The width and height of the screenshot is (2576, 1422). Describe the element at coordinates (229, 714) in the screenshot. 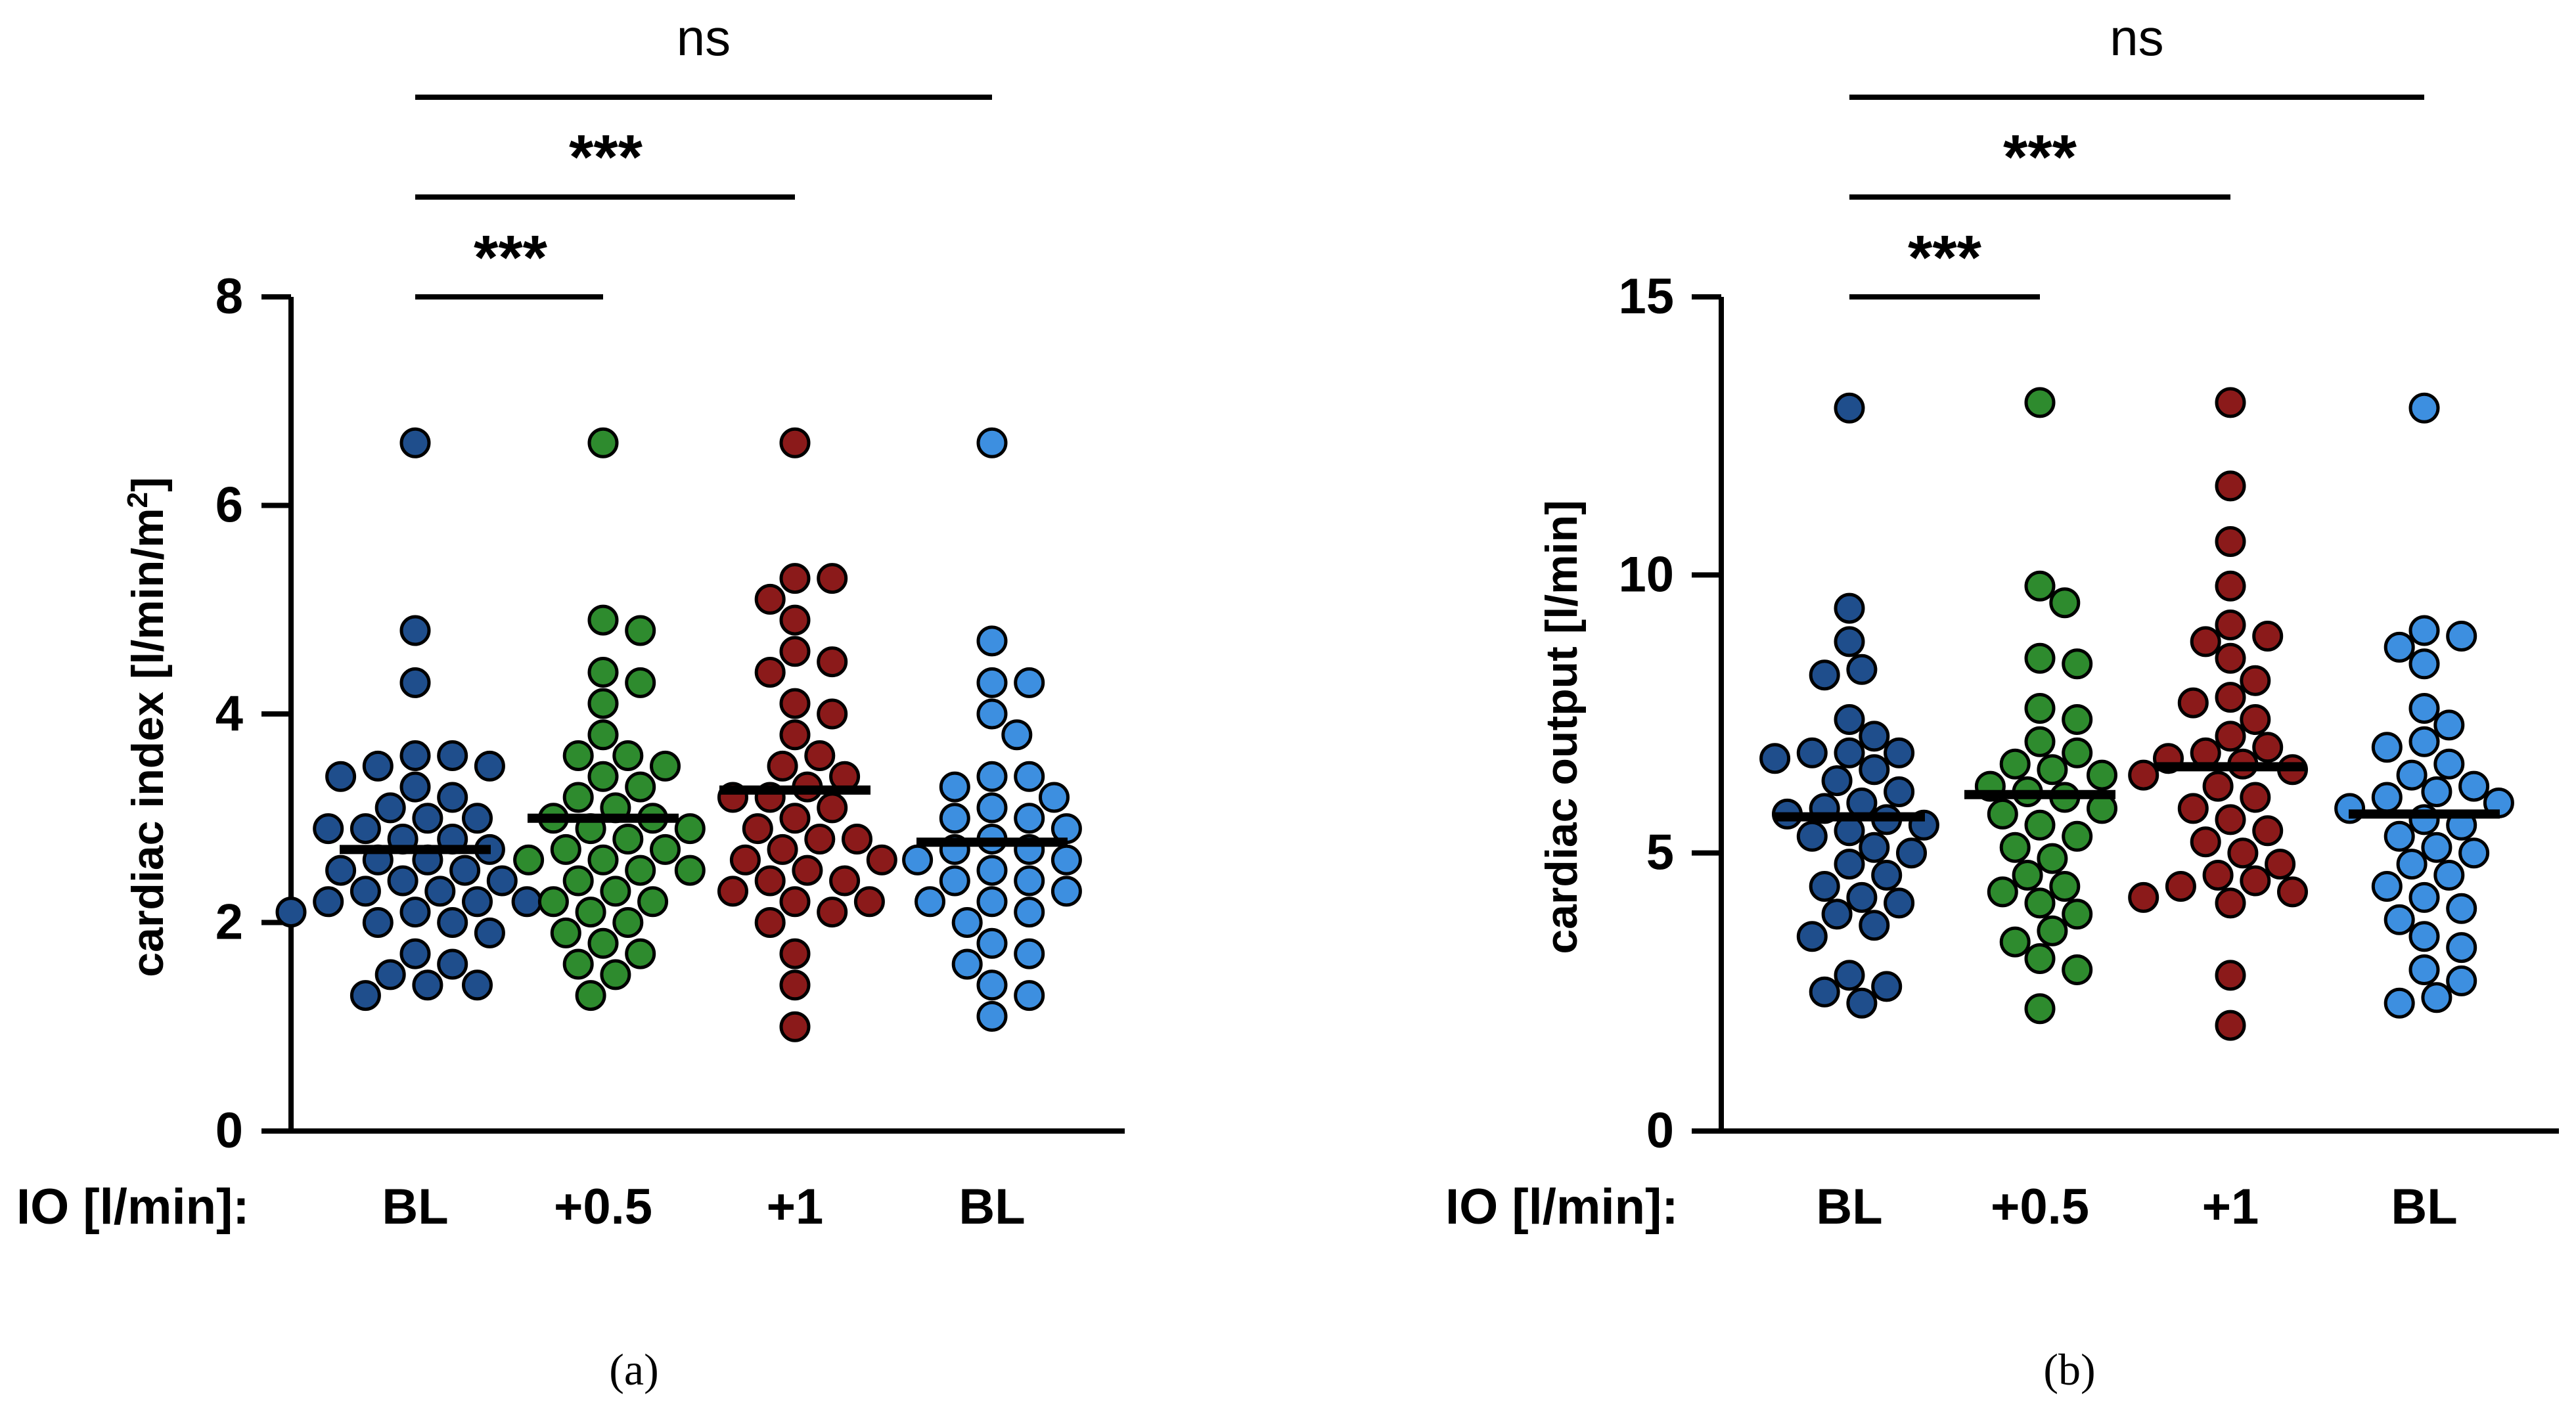

I see `y-tick-label: 4` at that location.